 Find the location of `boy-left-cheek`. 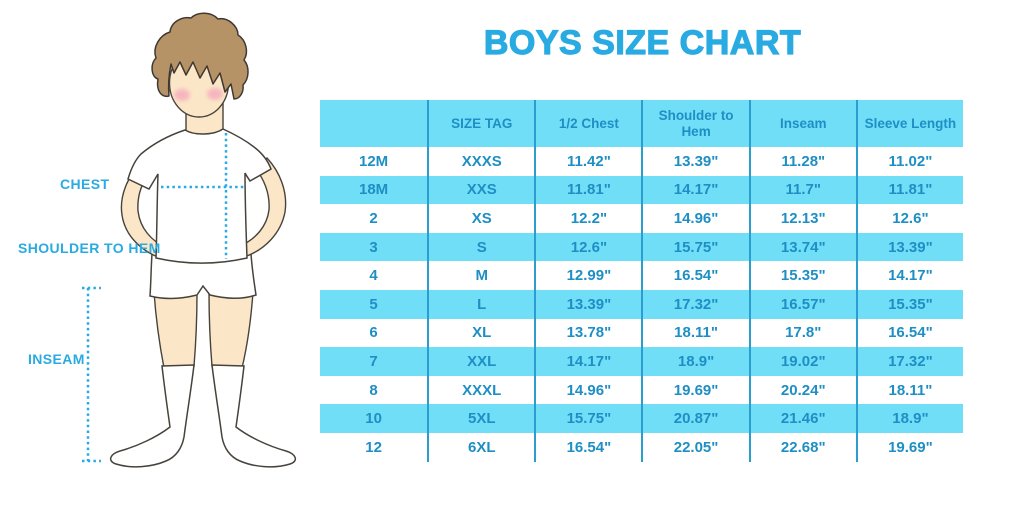

boy-left-cheek is located at coordinates (182, 95).